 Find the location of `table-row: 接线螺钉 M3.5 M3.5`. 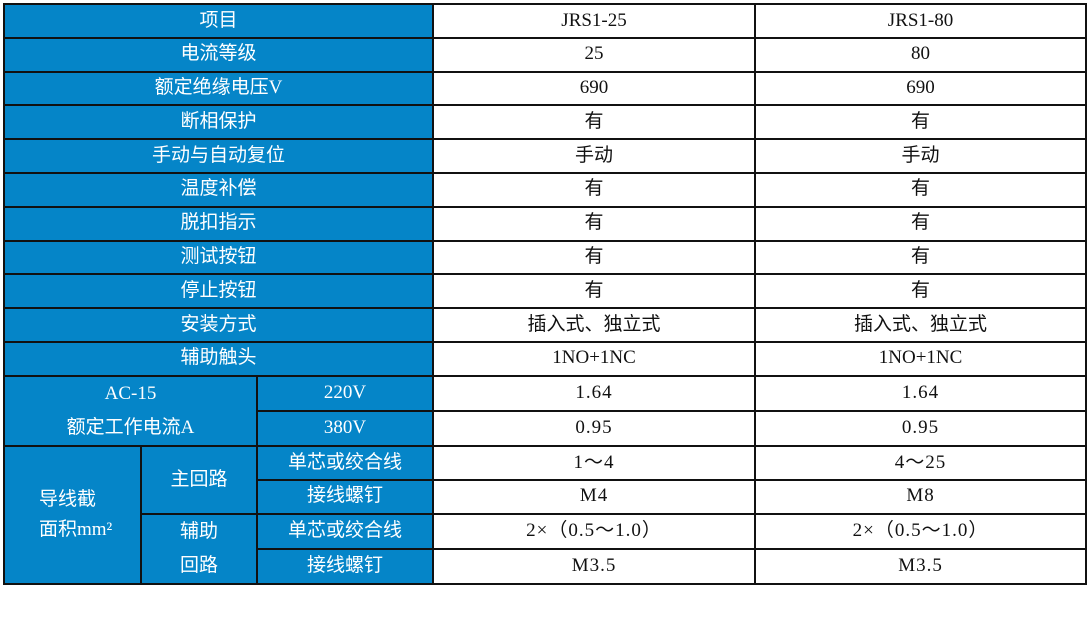

table-row: 接线螺钉 M3.5 M3.5 is located at coordinates (545, 566).